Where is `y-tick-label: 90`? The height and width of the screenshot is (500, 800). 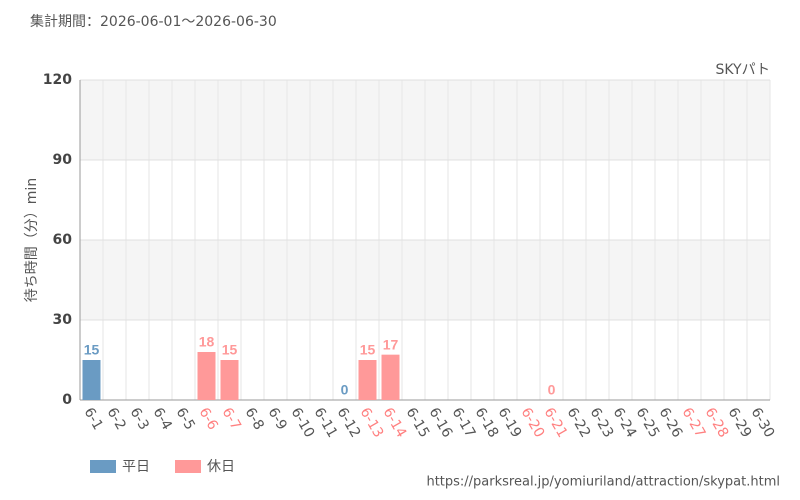 y-tick-label: 90 is located at coordinates (63, 160).